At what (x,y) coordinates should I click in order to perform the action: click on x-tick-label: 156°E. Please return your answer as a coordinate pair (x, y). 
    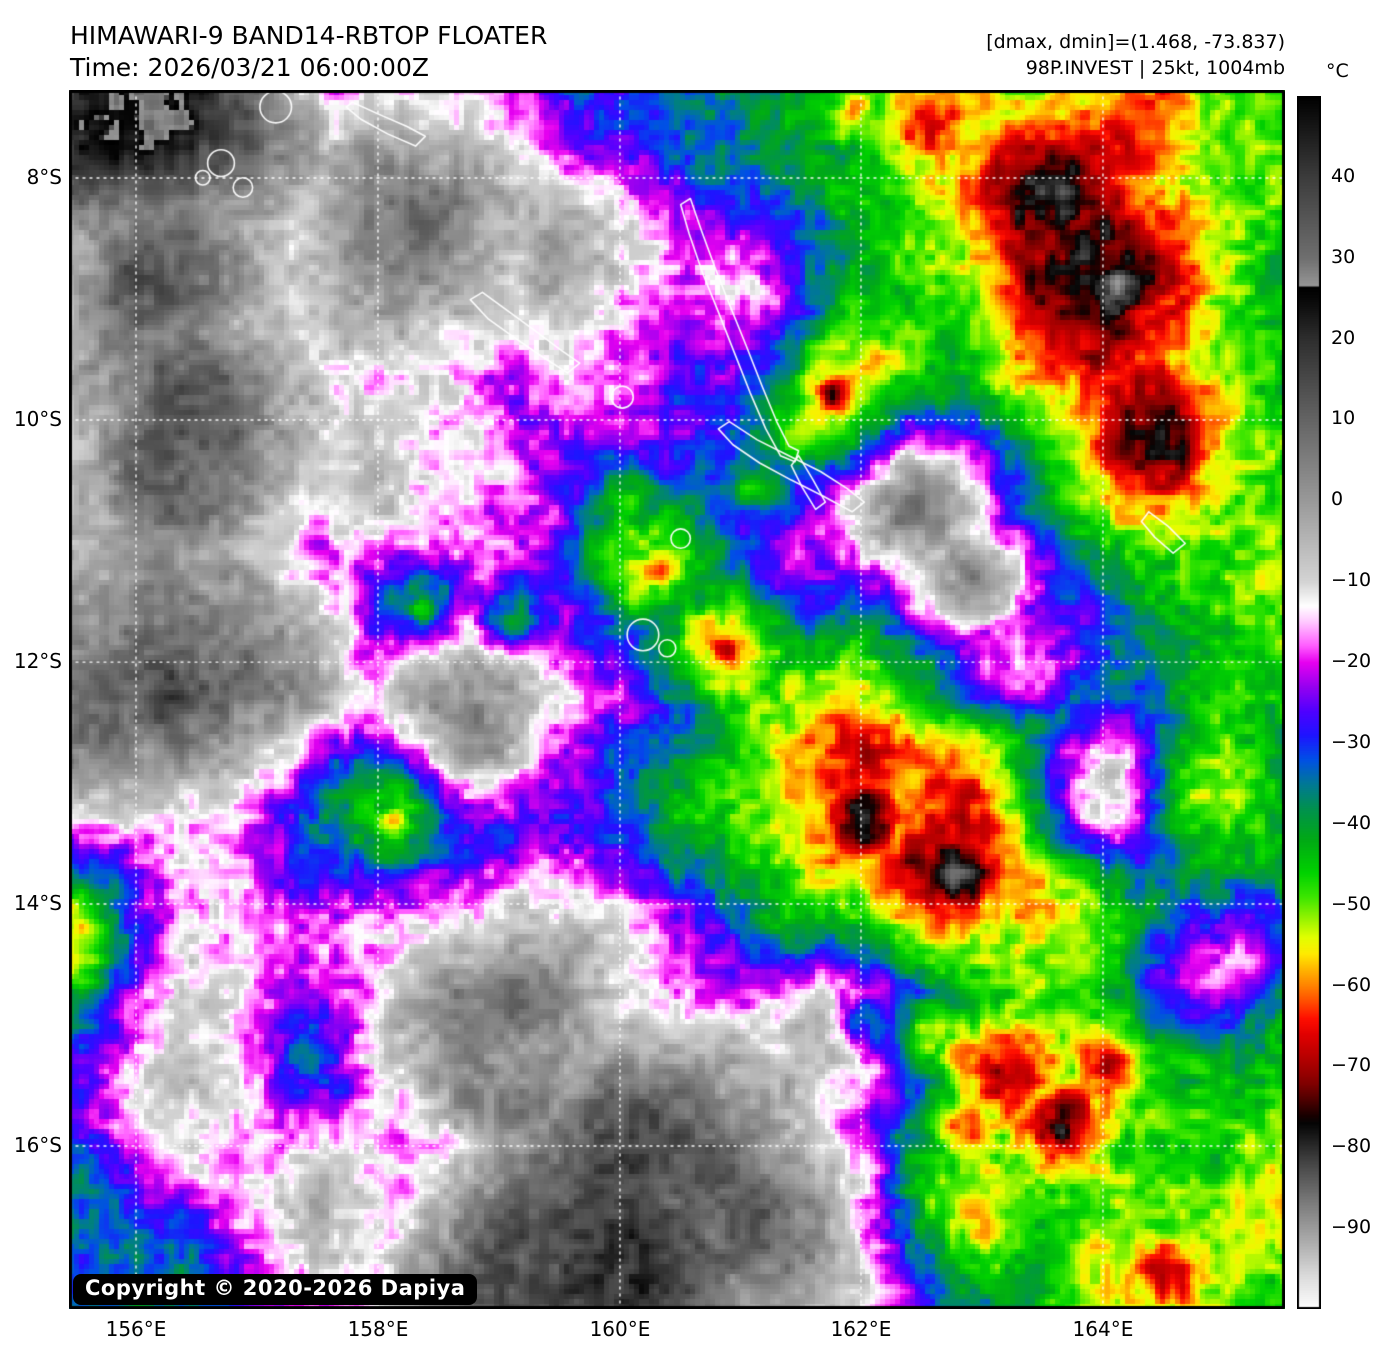
    Looking at the image, I should click on (136, 1329).